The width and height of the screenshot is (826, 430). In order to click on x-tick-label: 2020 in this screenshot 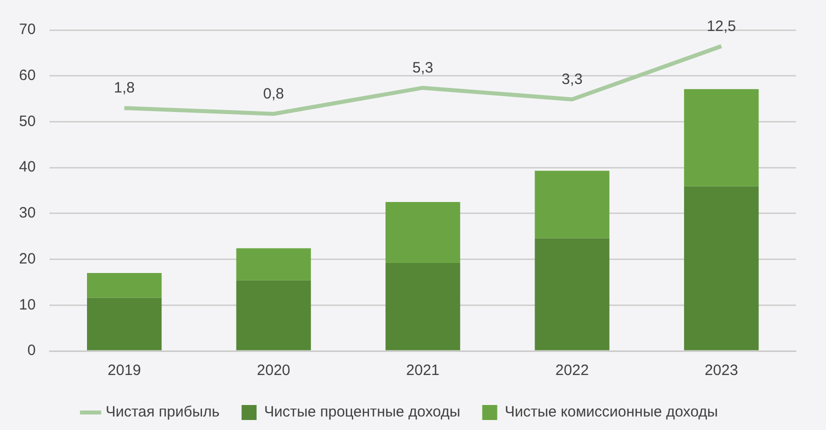, I will do `click(273, 371)`.